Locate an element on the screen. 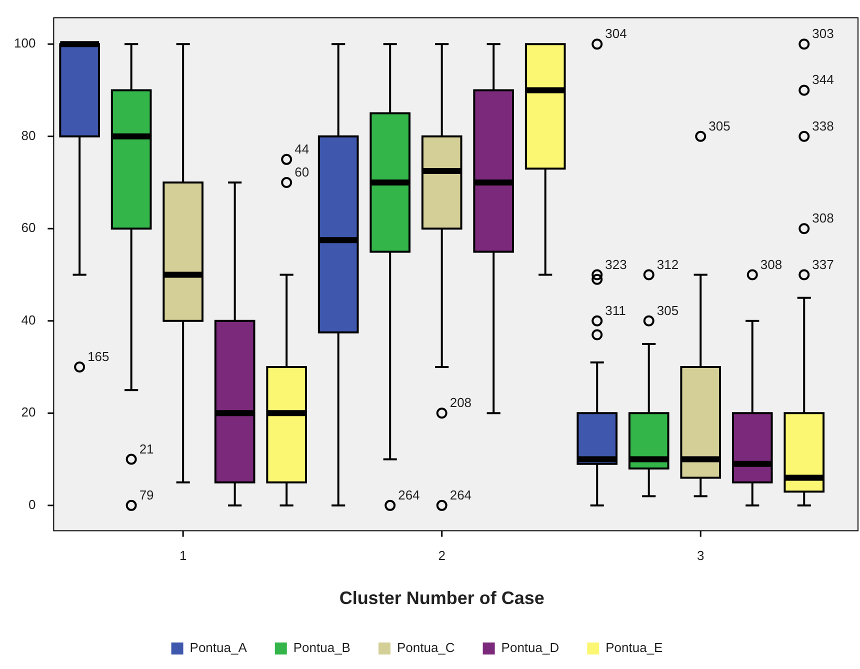 The image size is (860, 669). y-tick-label: 40 is located at coordinates (28, 320).